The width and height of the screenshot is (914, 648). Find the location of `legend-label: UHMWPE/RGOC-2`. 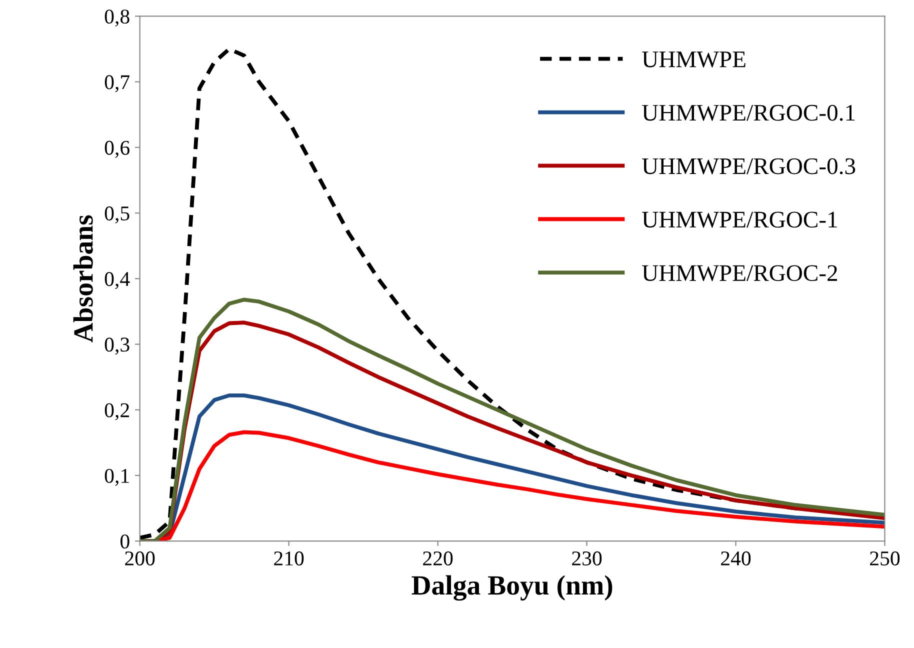

legend-label: UHMWPE/RGOC-2 is located at coordinates (740, 273).